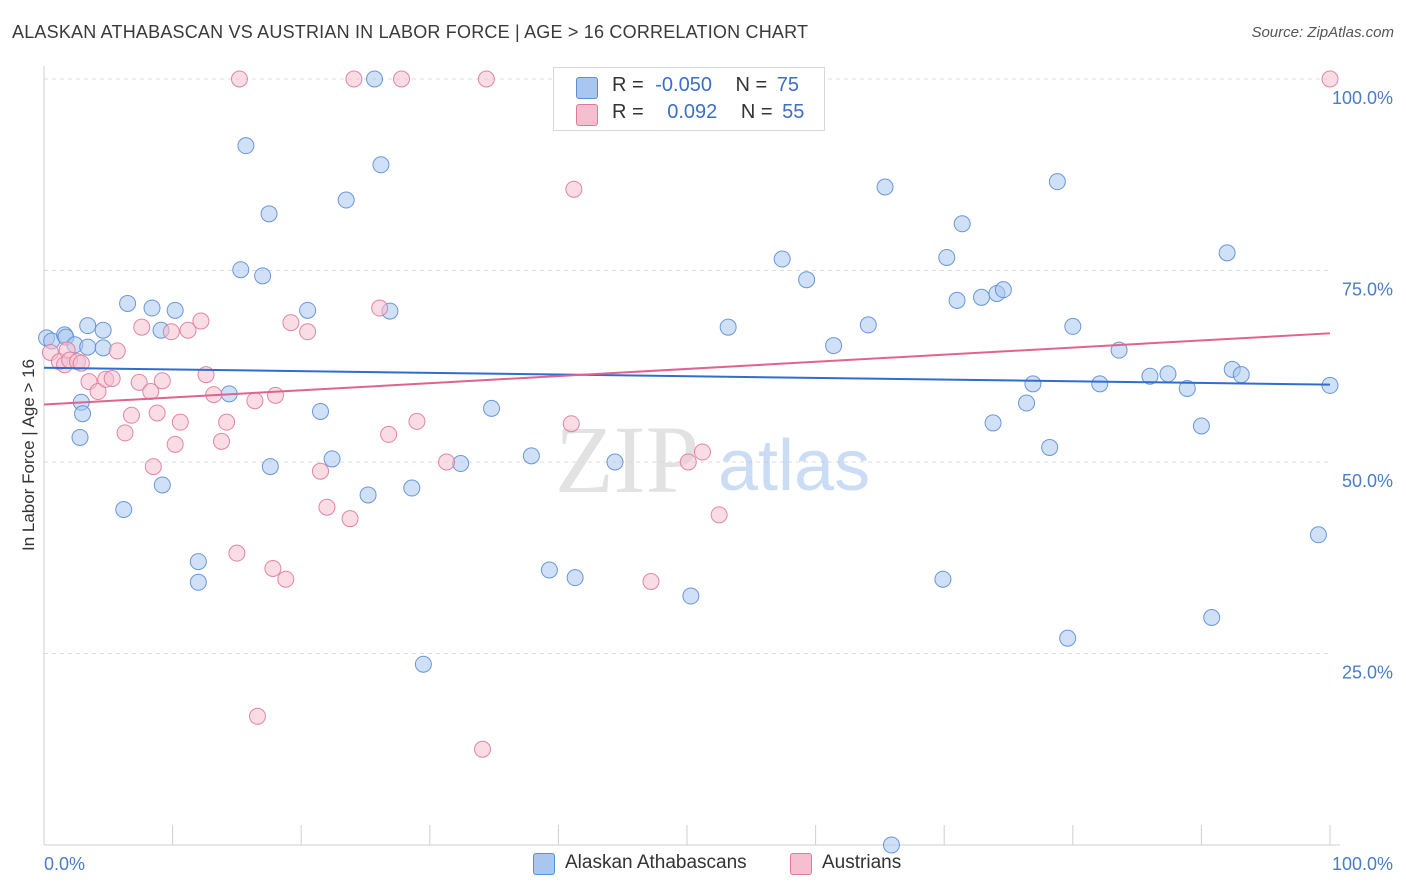  I want to click on bottom-legend-swatch-austrian, so click(801, 864).